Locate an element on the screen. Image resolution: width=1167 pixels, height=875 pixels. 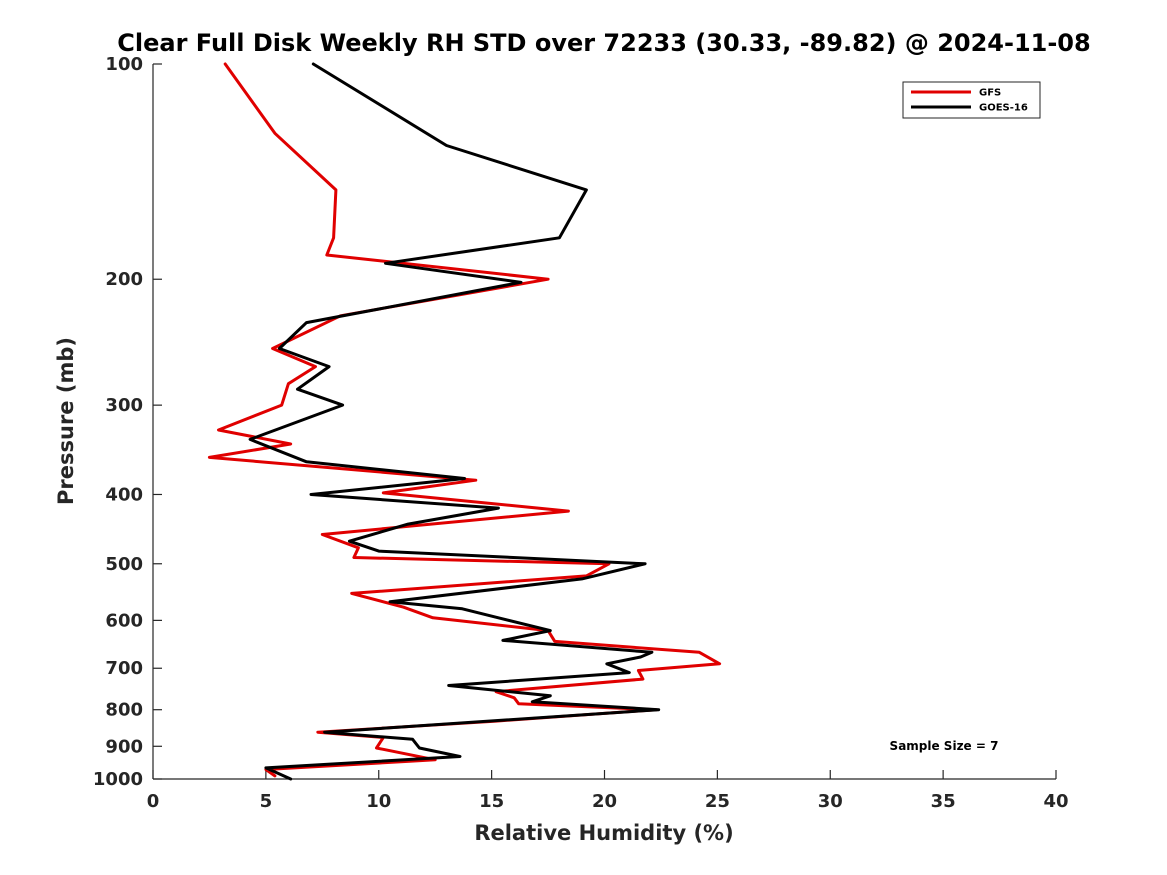
x-tick-label: 0 is located at coordinates (153, 801).